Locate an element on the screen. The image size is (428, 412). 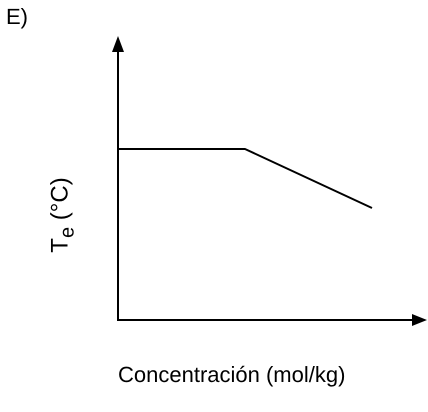
chart-title: E) is located at coordinates (17, 17).